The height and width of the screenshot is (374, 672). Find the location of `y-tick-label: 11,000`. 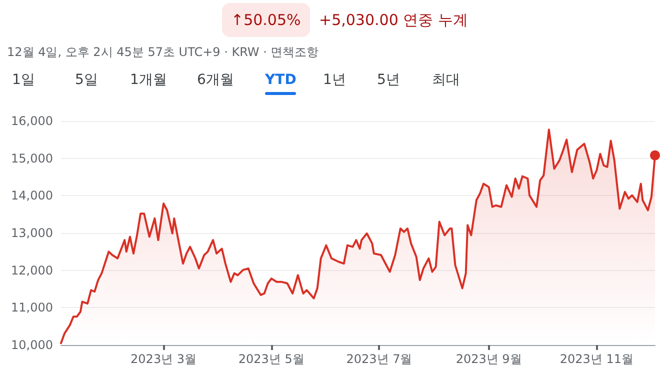

y-tick-label: 11,000 is located at coordinates (32, 307).